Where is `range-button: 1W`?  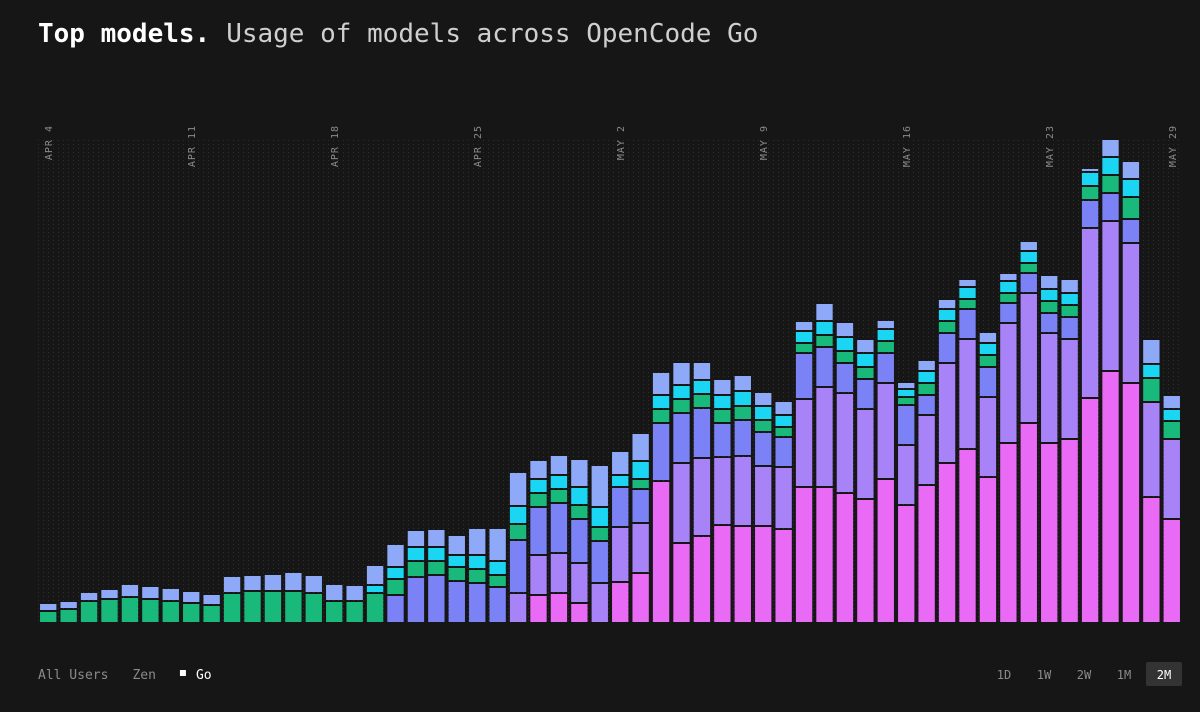
range-button: 1W is located at coordinates (1044, 675).